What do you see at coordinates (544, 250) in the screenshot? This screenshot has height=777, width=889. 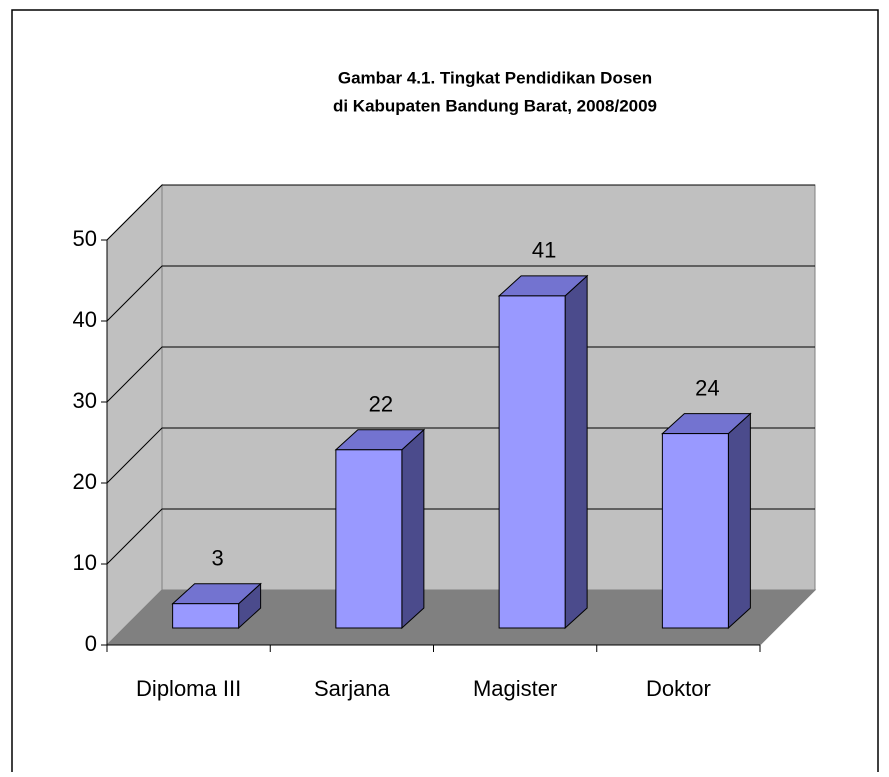 I see `value-label: 41` at bounding box center [544, 250].